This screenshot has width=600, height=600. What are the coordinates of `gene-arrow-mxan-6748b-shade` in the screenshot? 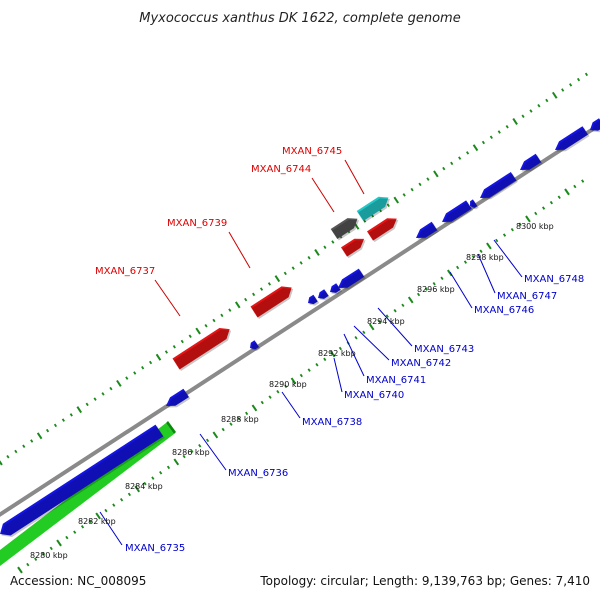 It's located at (573, 139).